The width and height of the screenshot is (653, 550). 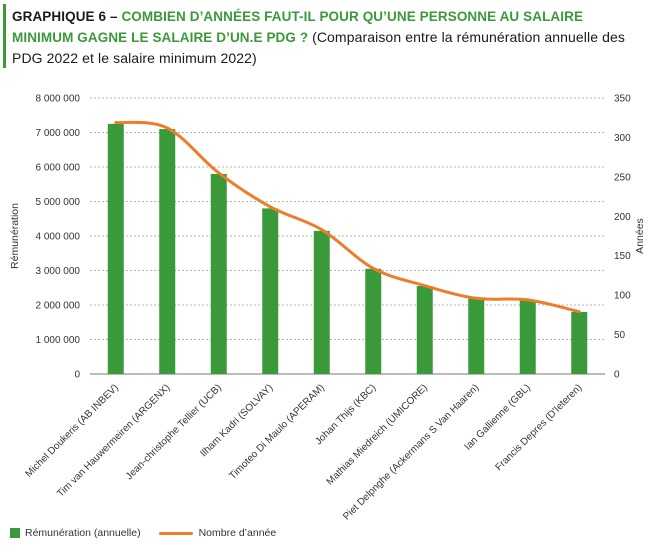 I want to click on y2-tick-label: 150, so click(x=622, y=256).